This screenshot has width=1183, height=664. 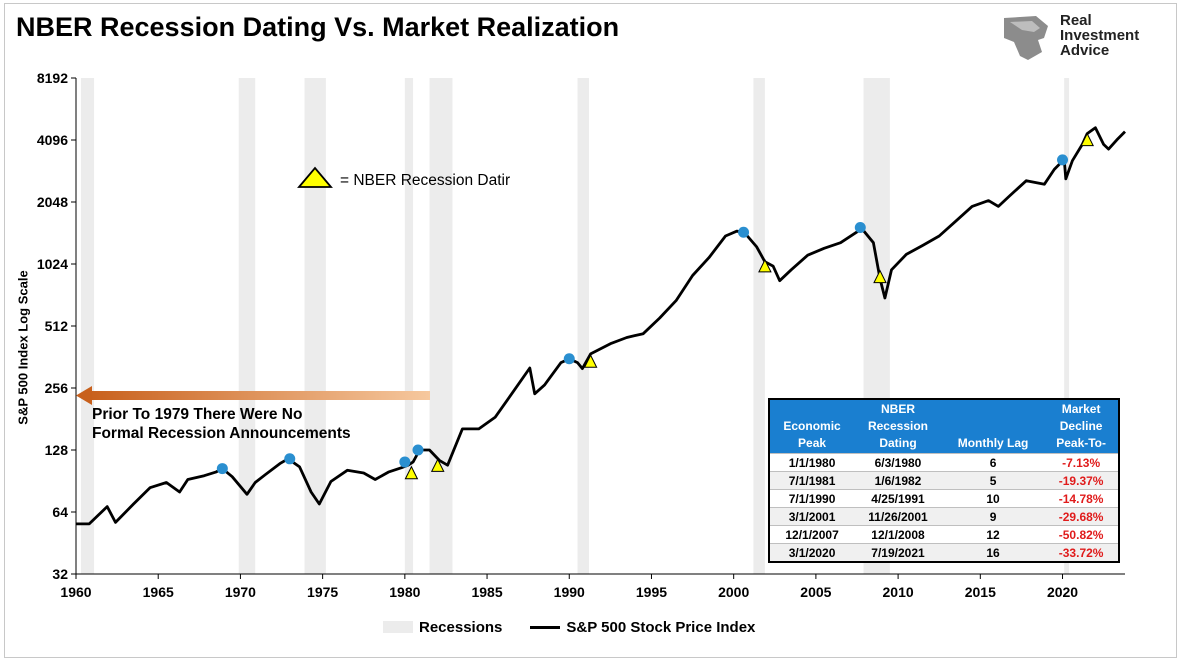 I want to click on lion-head-icon, so click(x=1026, y=38).